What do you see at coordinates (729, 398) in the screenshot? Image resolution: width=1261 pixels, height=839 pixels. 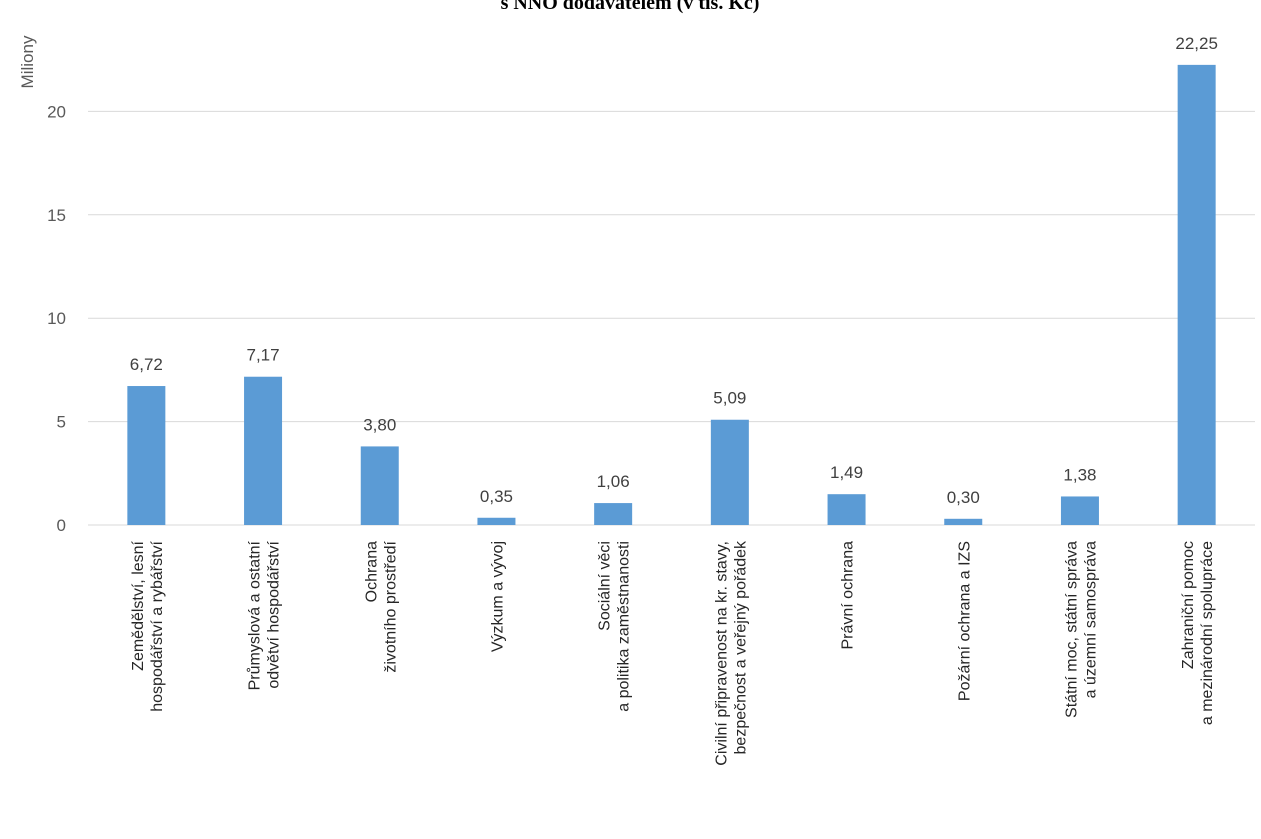 I see `data-label: 5,09` at bounding box center [729, 398].